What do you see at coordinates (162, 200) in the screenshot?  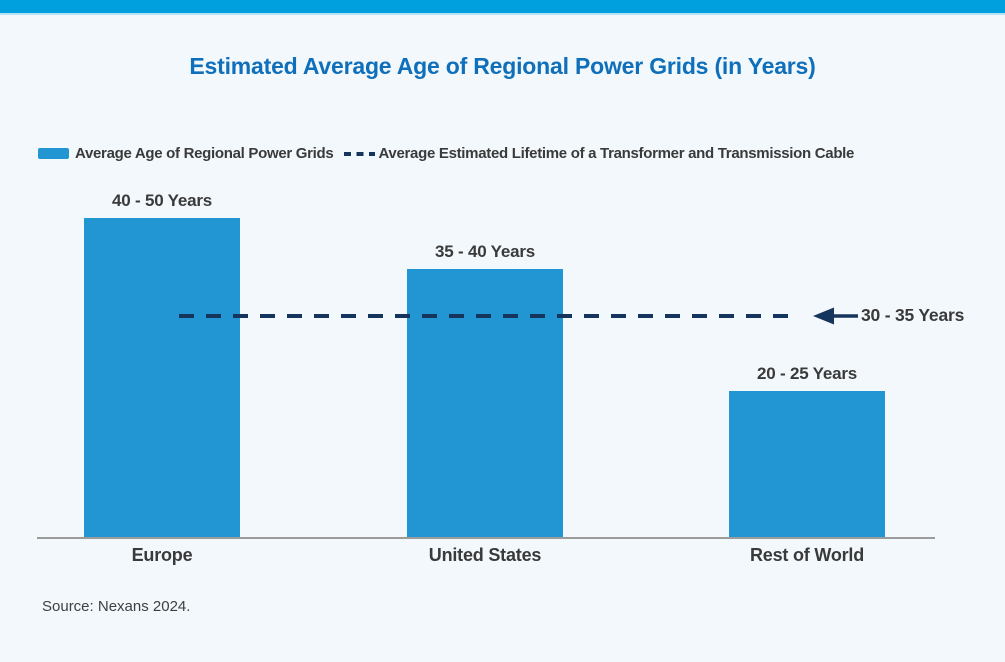 I see `value-label-europe: 40 - 50 Years` at bounding box center [162, 200].